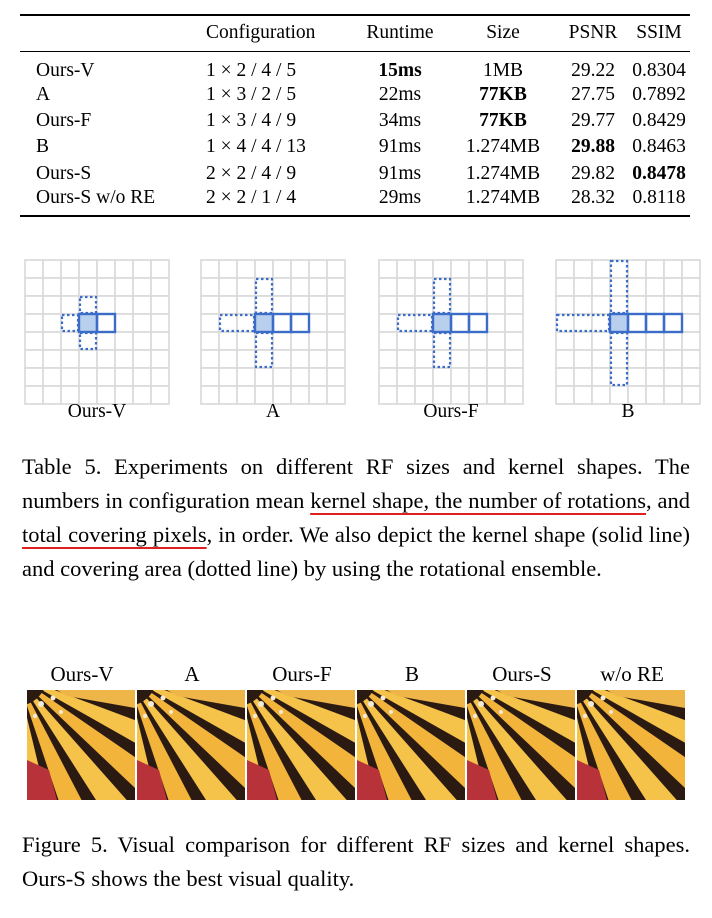  What do you see at coordinates (451, 411) in the screenshot?
I see `kernel-label: Ours-F` at bounding box center [451, 411].